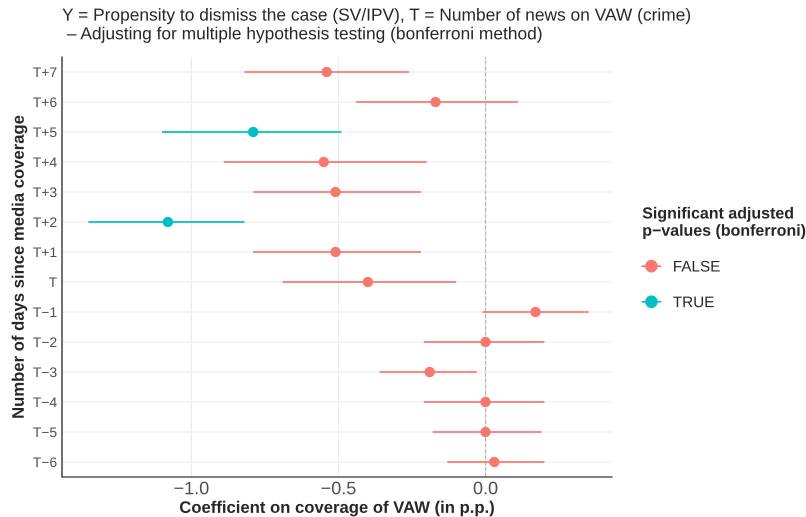  Describe the element at coordinates (45, 372) in the screenshot. I see `y-tick-label: T−3` at that location.